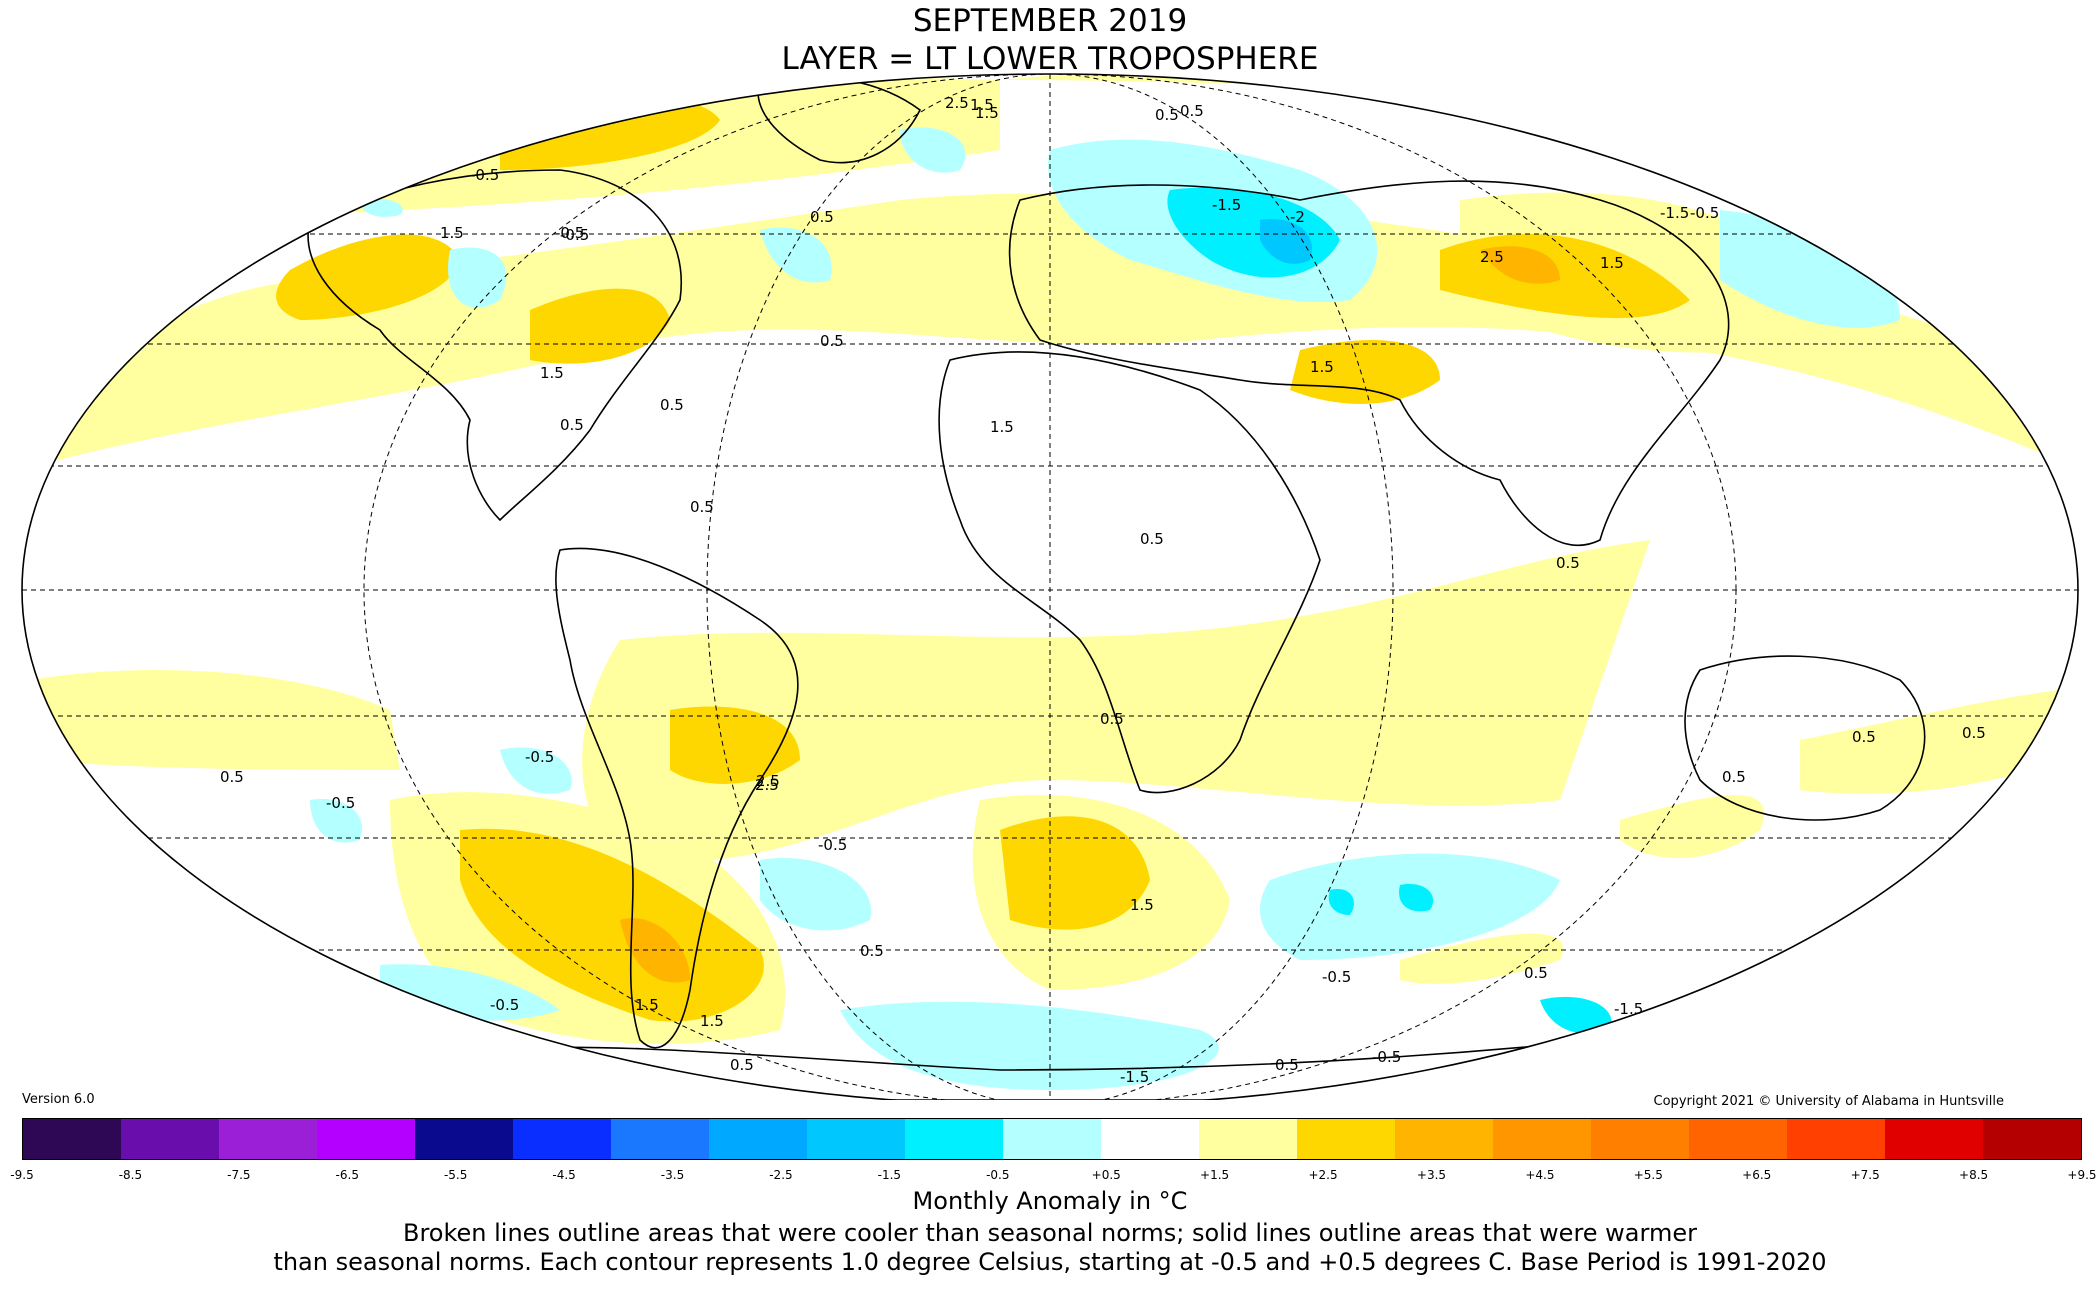 This screenshot has width=2100, height=1300. What do you see at coordinates (239, 1175) in the screenshot?
I see `colorbar-tick-label: -7.5` at bounding box center [239, 1175].